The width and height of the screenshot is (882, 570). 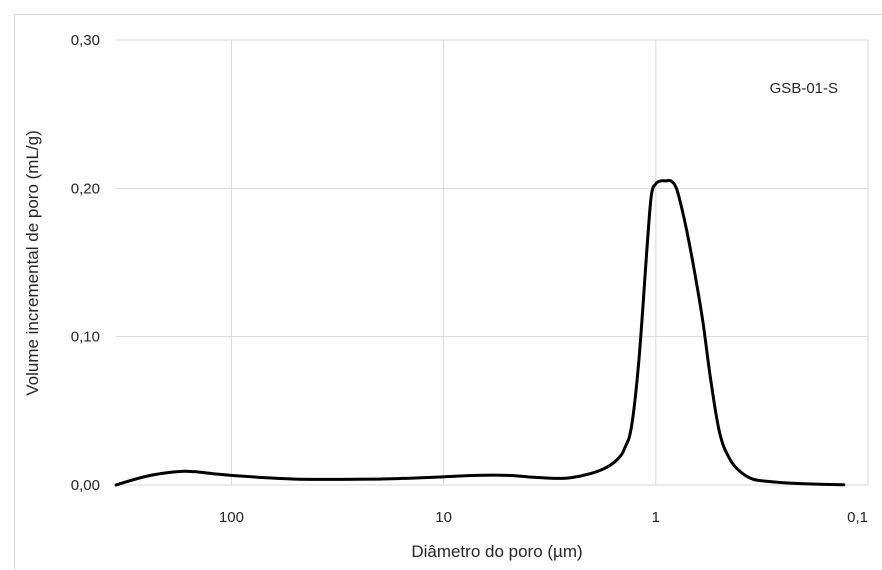 What do you see at coordinates (656, 517) in the screenshot?
I see `x-tick-label: 1` at bounding box center [656, 517].